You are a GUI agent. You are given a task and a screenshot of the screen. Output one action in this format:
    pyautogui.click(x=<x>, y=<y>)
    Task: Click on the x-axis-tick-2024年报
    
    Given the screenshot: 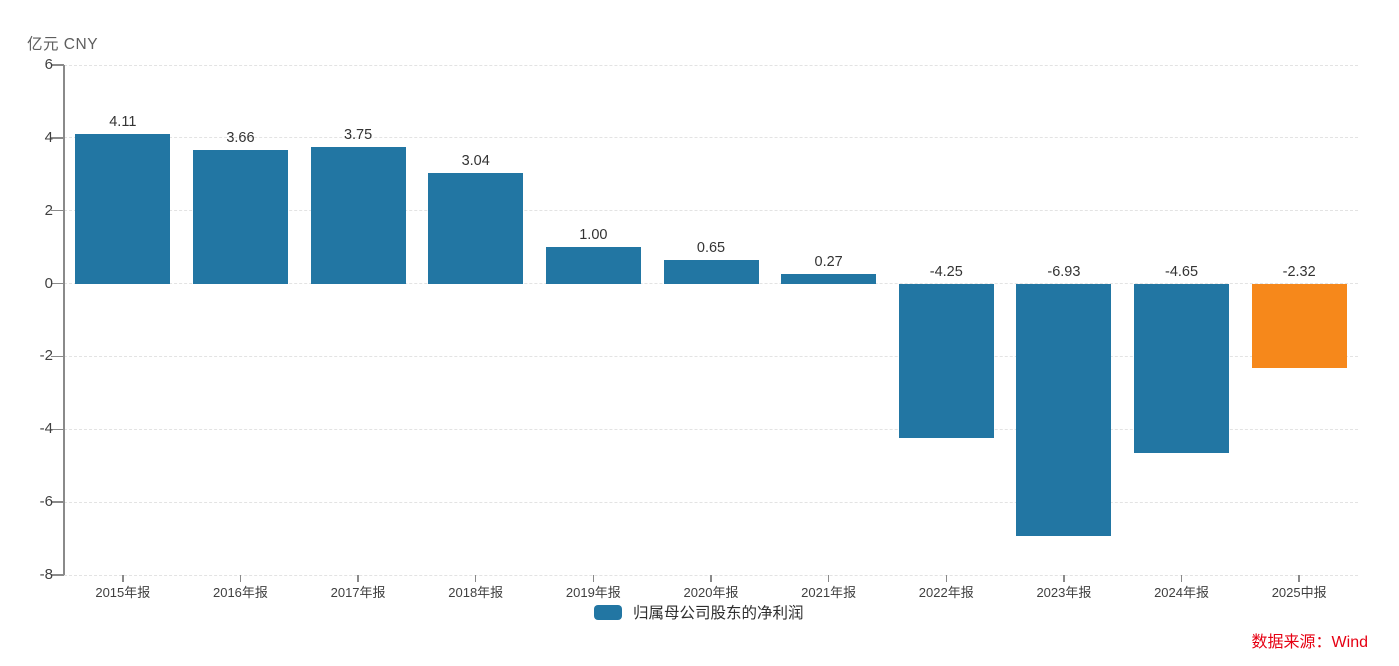 What is the action you would take?
    pyautogui.click(x=1181, y=578)
    